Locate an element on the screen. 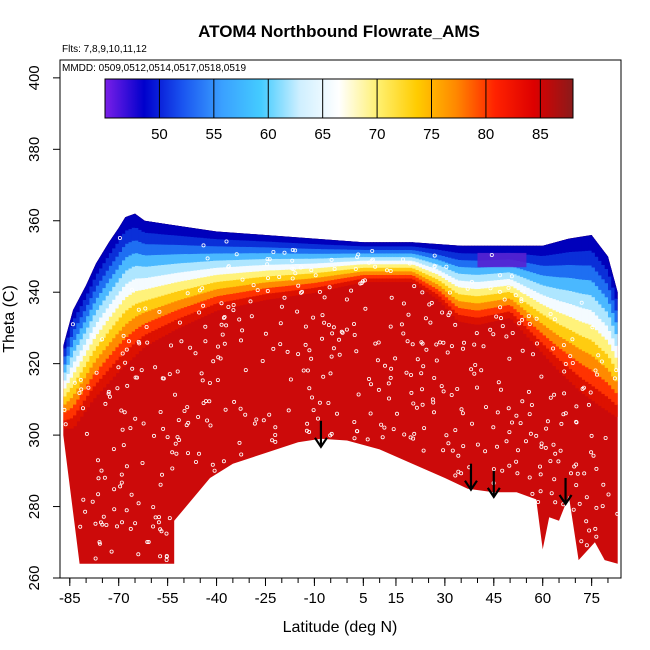 The height and width of the screenshot is (650, 650). colorbar-tick-label: 75 is located at coordinates (431, 134).